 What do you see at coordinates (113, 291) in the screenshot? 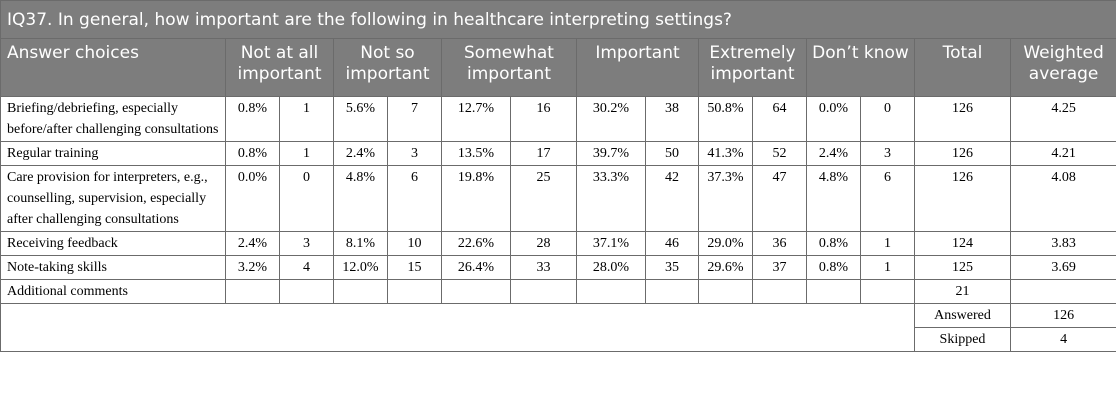
I see `answer-label: Additional comments` at bounding box center [113, 291].